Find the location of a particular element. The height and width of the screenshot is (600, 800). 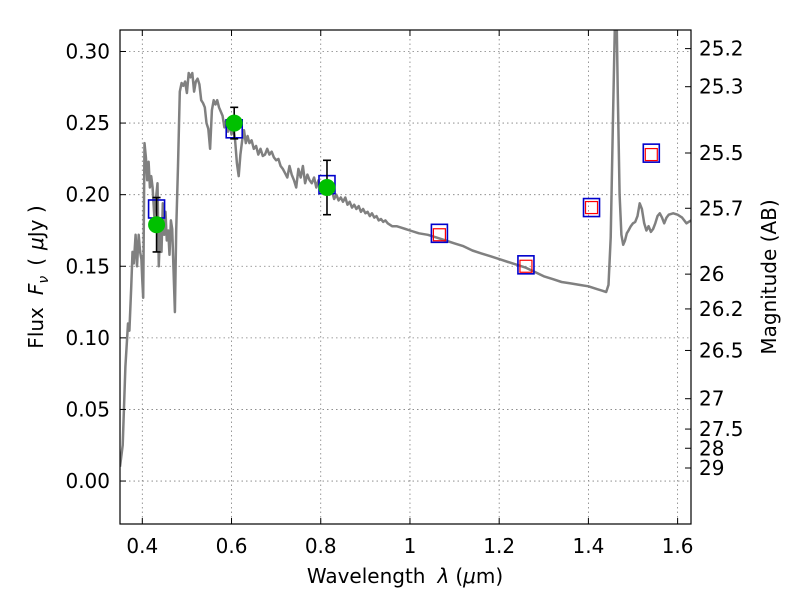

x-axis-title: Wavelength λ (μm) is located at coordinates (405, 576).